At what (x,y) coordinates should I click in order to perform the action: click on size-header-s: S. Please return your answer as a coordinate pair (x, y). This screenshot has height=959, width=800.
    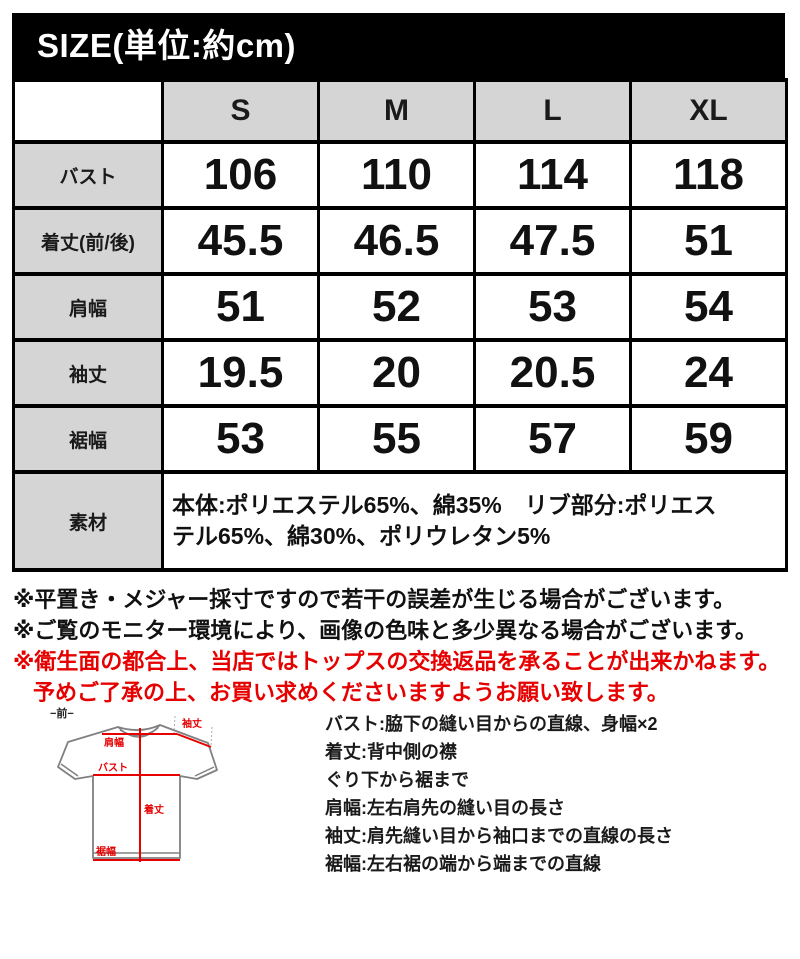
    Looking at the image, I should click on (240, 111).